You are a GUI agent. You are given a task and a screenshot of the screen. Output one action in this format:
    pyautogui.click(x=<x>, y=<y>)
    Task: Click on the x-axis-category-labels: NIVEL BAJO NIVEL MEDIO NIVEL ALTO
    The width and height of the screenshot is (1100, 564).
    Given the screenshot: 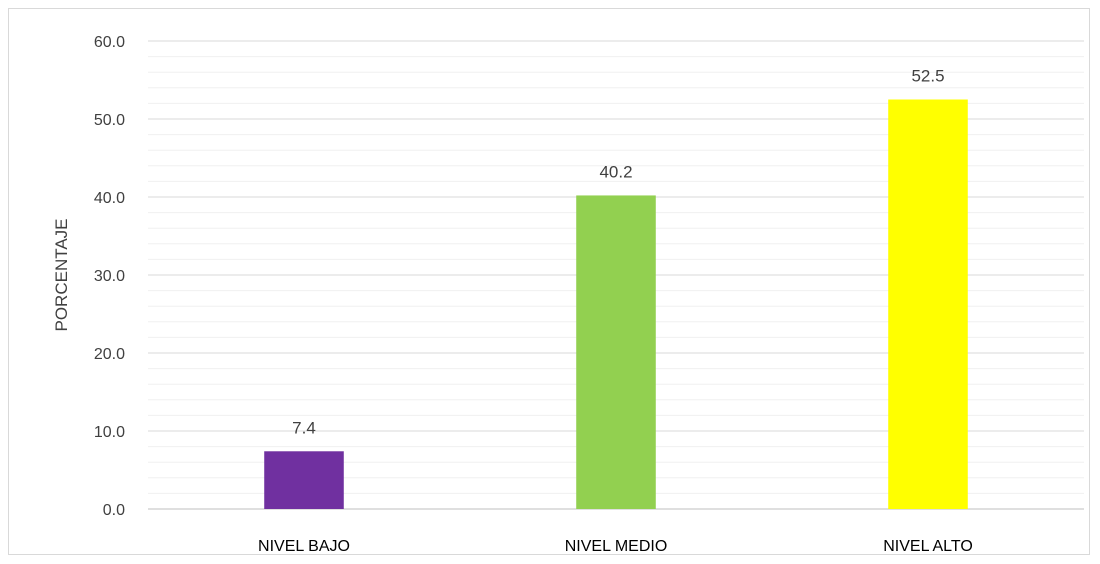 What is the action you would take?
    pyautogui.click(x=615, y=546)
    